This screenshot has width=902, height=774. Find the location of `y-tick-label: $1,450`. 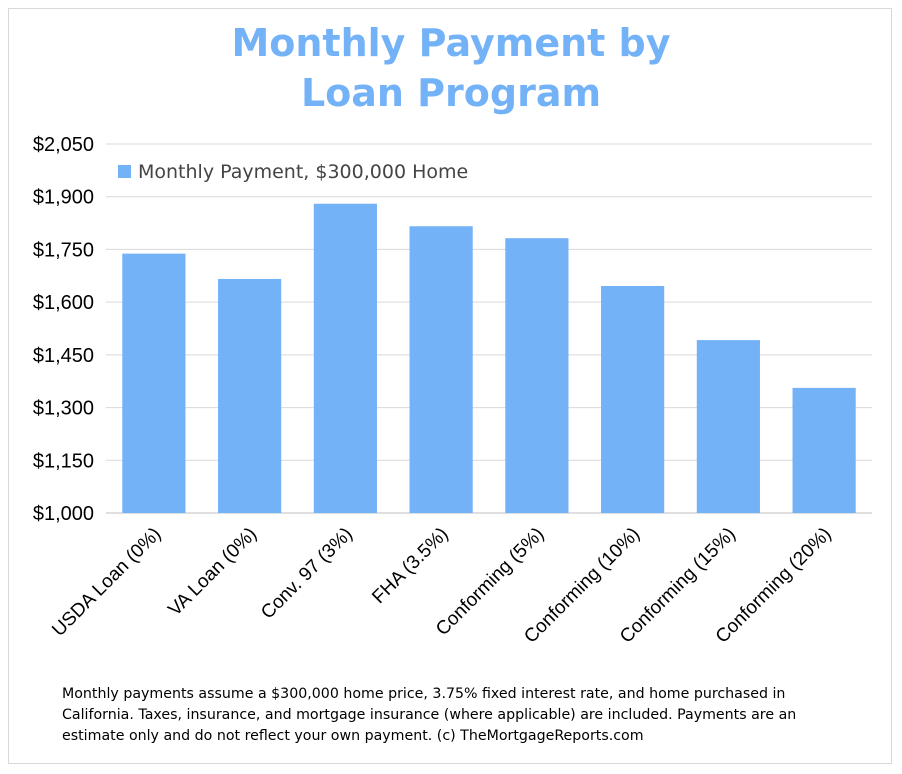

y-tick-label: $1,450 is located at coordinates (63, 356).